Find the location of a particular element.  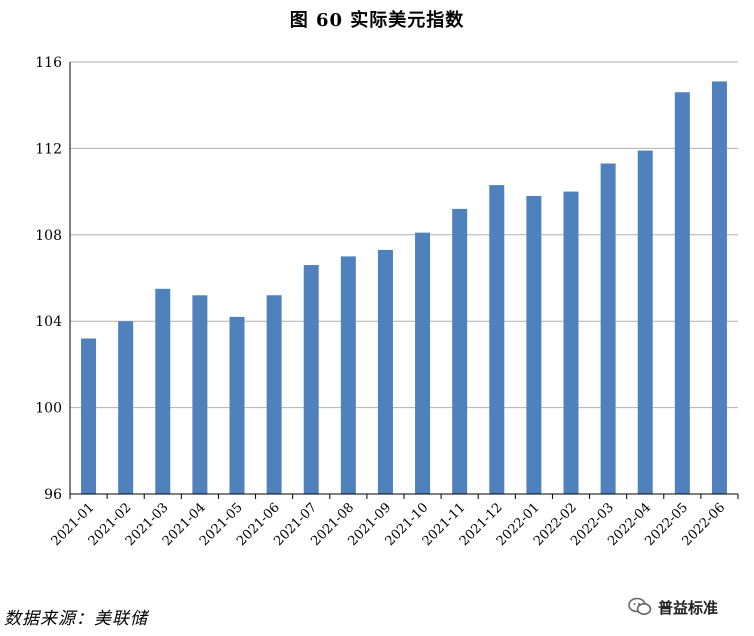

data-source-note: 数据来源：美联储 is located at coordinates (76, 619).